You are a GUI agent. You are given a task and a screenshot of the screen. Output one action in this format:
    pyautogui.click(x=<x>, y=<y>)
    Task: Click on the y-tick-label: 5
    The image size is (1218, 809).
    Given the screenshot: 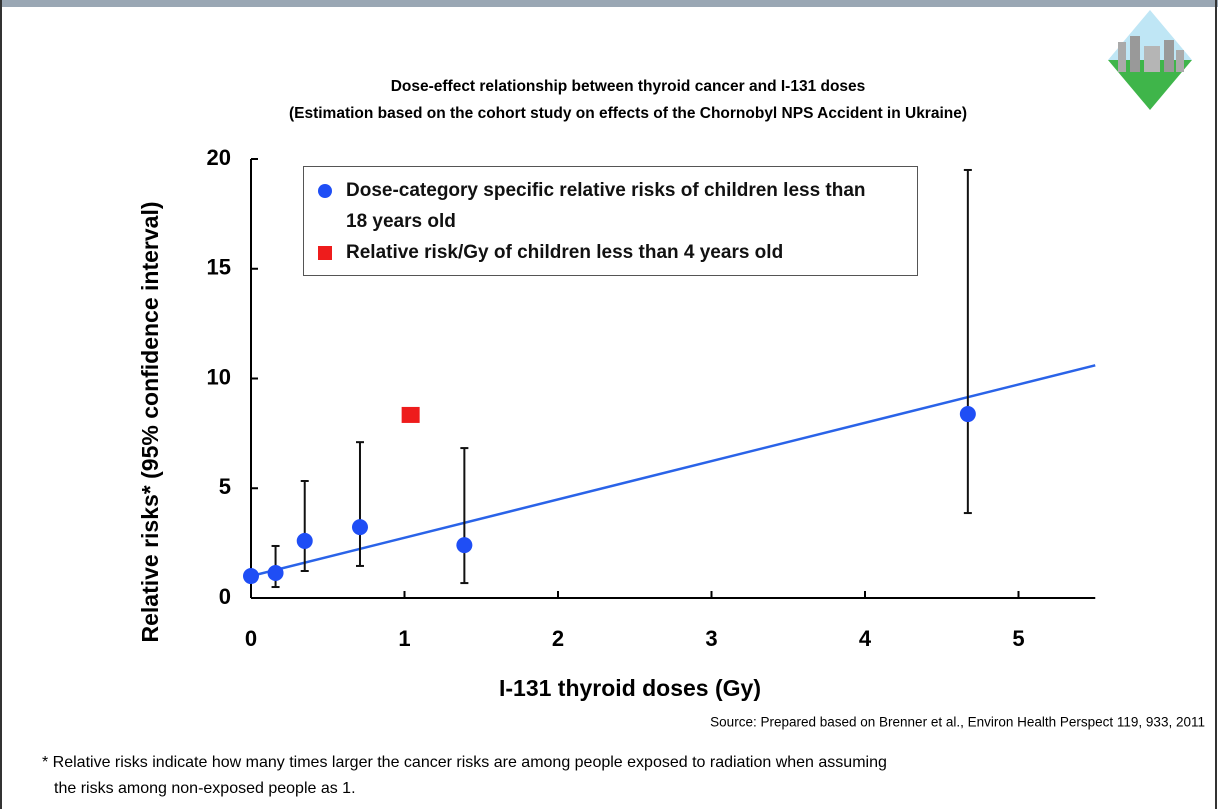 What is the action you would take?
    pyautogui.click(x=225, y=486)
    